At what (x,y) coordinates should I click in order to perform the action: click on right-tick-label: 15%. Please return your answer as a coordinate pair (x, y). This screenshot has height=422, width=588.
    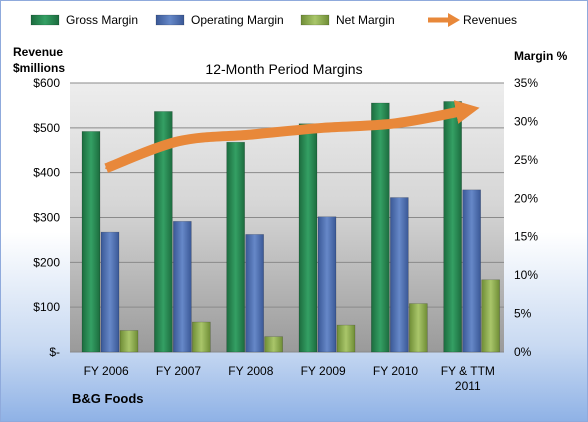
    Looking at the image, I should click on (526, 237).